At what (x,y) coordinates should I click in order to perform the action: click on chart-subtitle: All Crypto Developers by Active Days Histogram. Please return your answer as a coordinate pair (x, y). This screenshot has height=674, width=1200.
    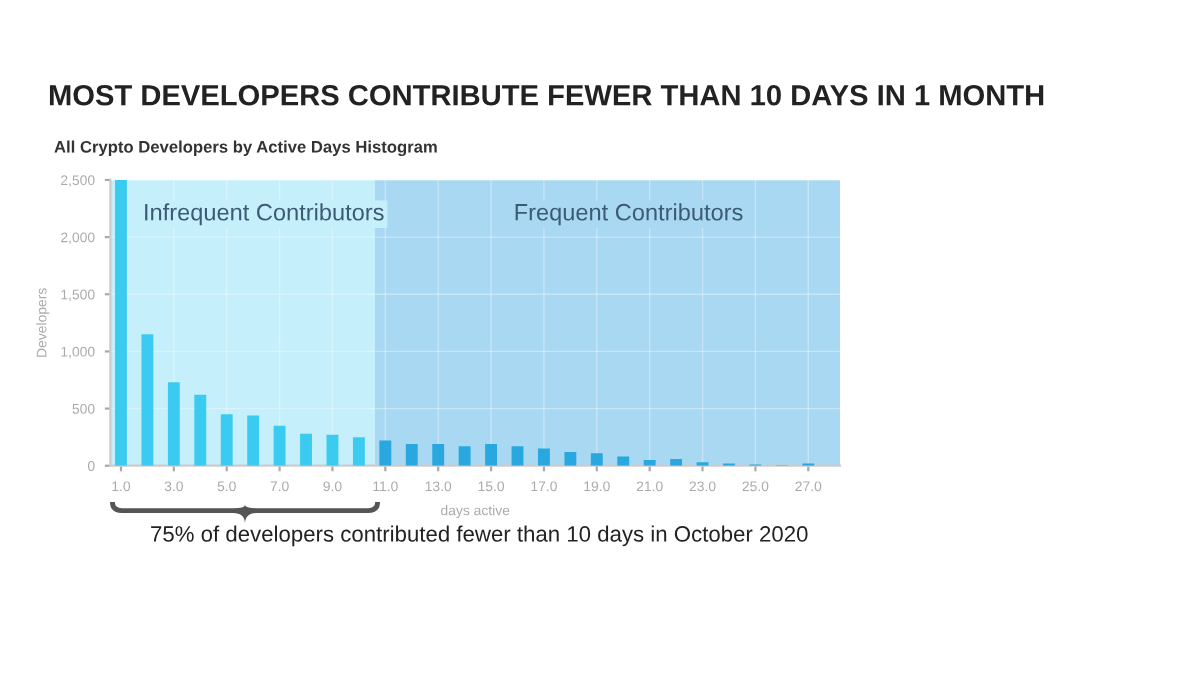
    Looking at the image, I should click on (245, 148).